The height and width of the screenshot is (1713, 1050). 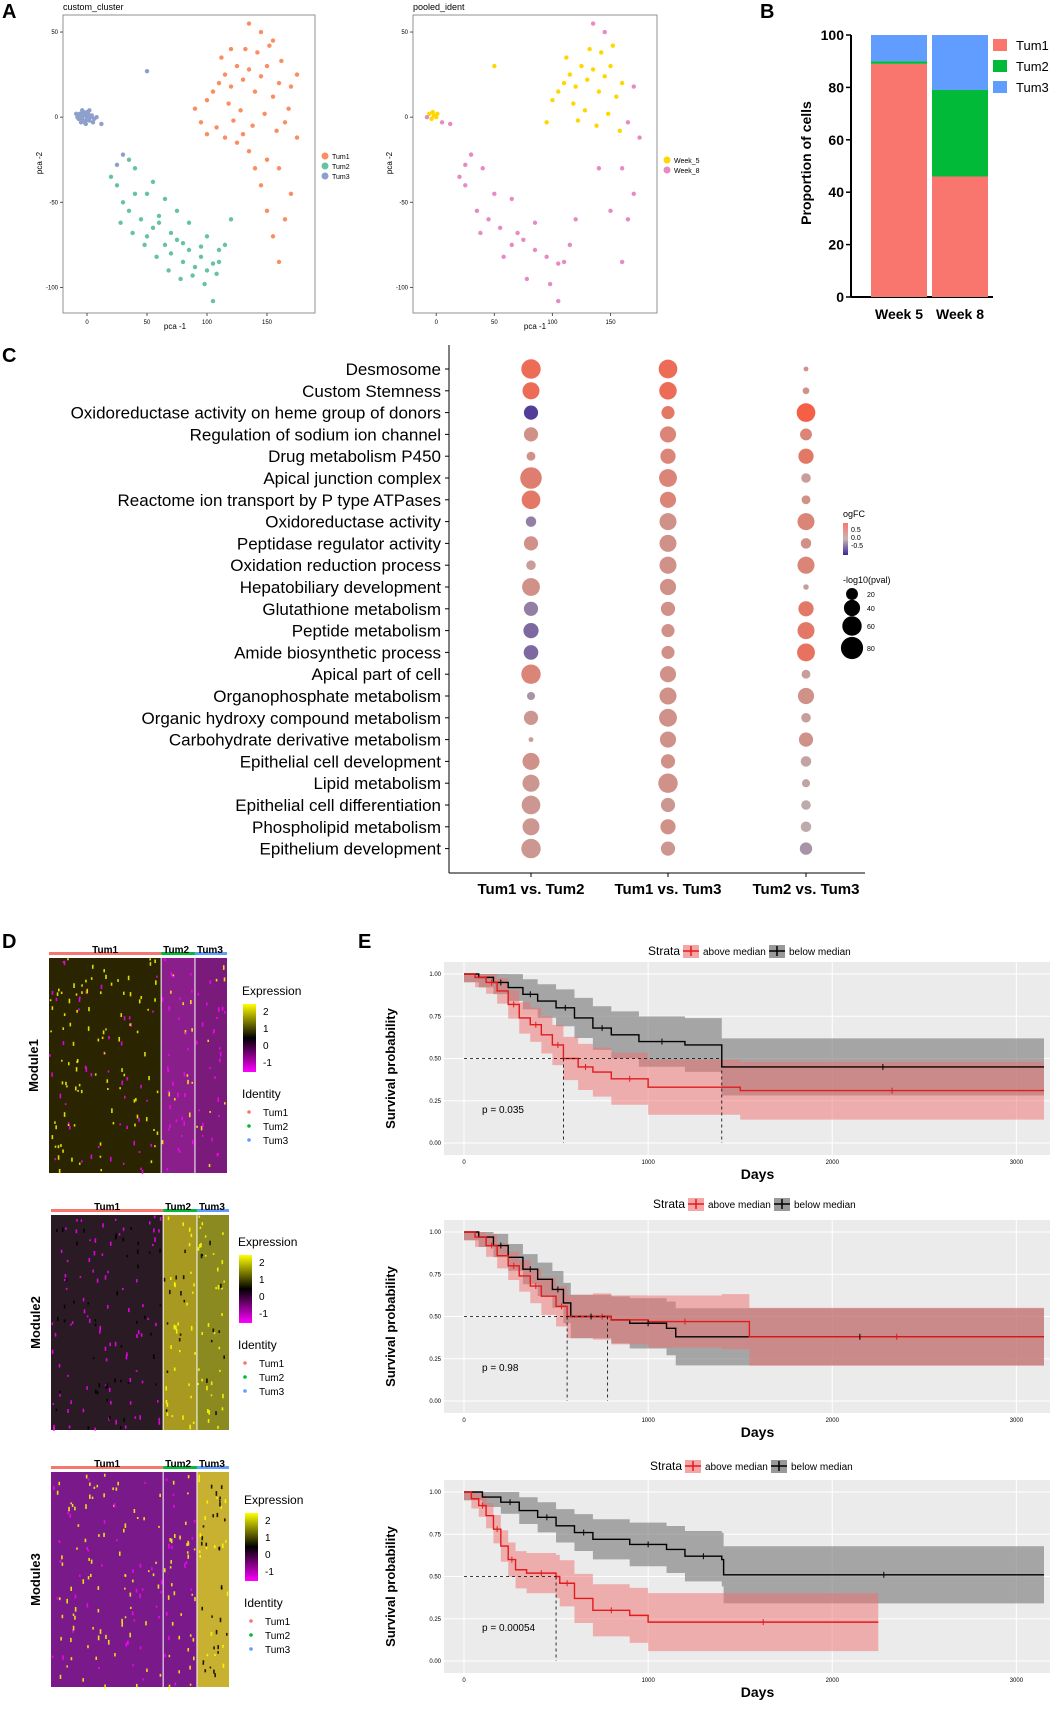 I want to click on y-tick-label: 0.25, so click(x=435, y=1360).